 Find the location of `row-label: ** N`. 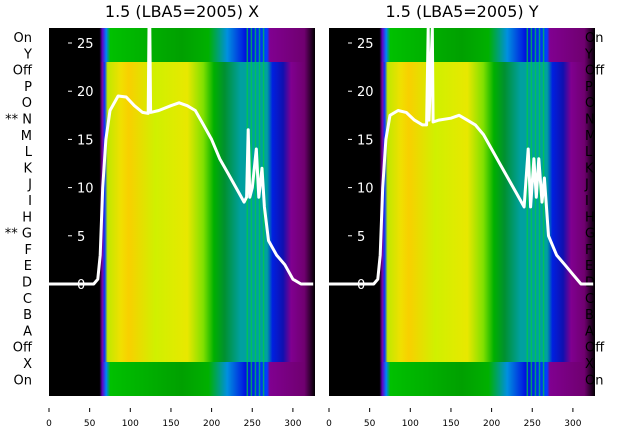

row-label: ** N is located at coordinates (18, 120).